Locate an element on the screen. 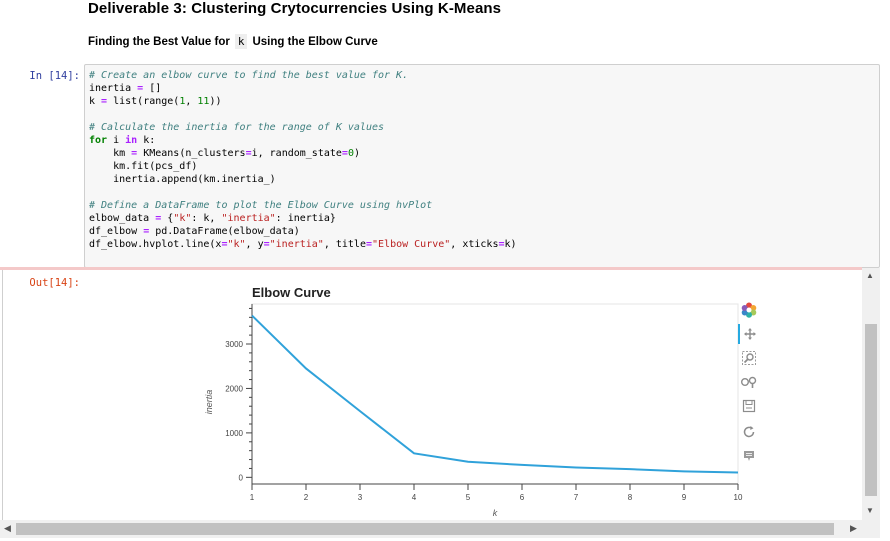  horizontal-scrollbar: ◀ ▶ is located at coordinates (431, 529).